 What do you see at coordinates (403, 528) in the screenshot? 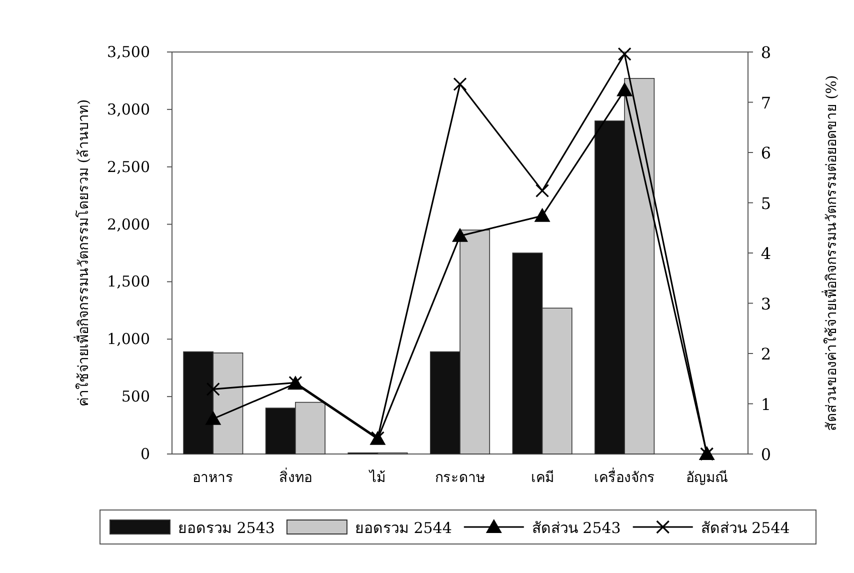
I see `legend-label: ยอดรวม 2544` at bounding box center [403, 528].